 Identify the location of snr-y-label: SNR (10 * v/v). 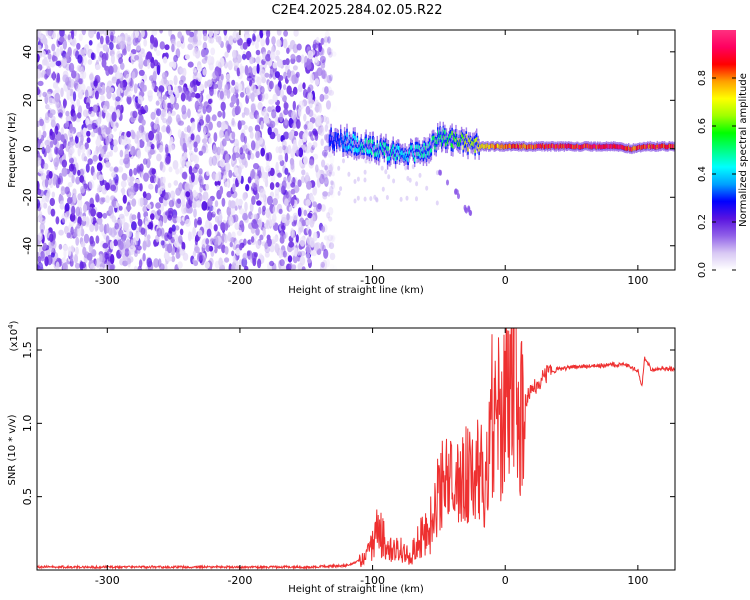
(12, 449).